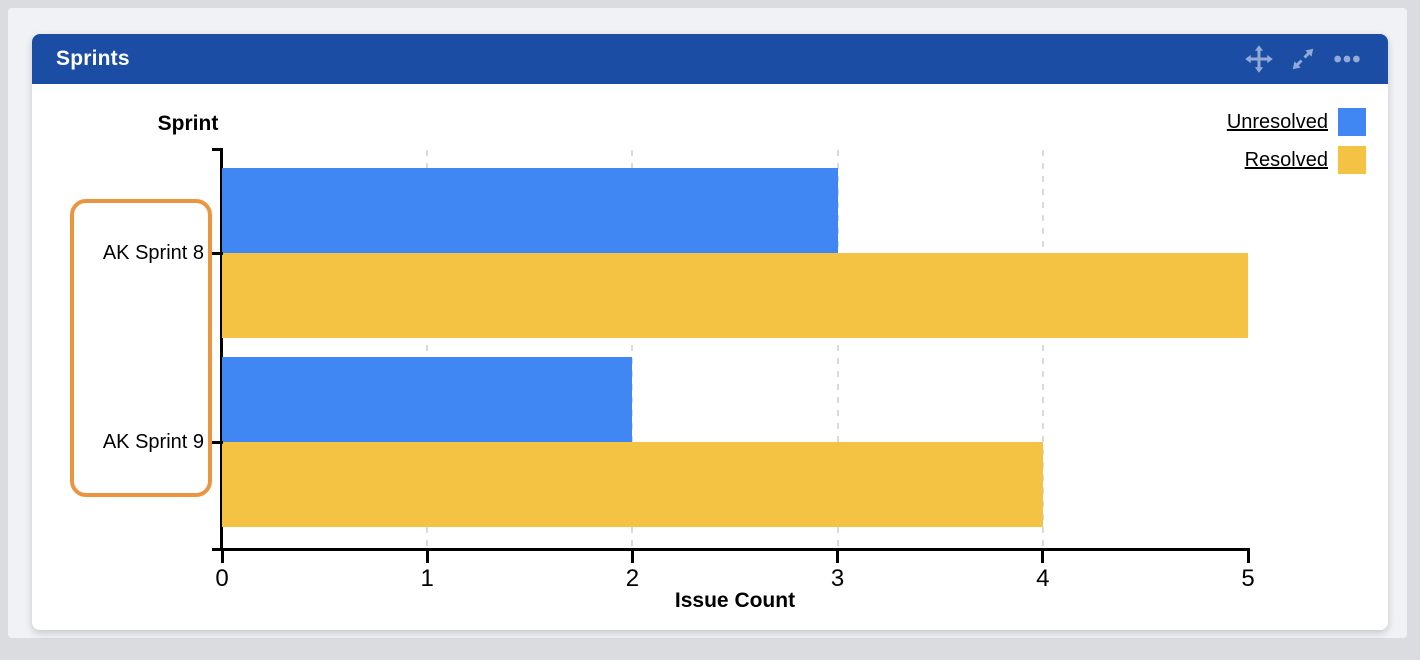  I want to click on more-icon, so click(1347, 59).